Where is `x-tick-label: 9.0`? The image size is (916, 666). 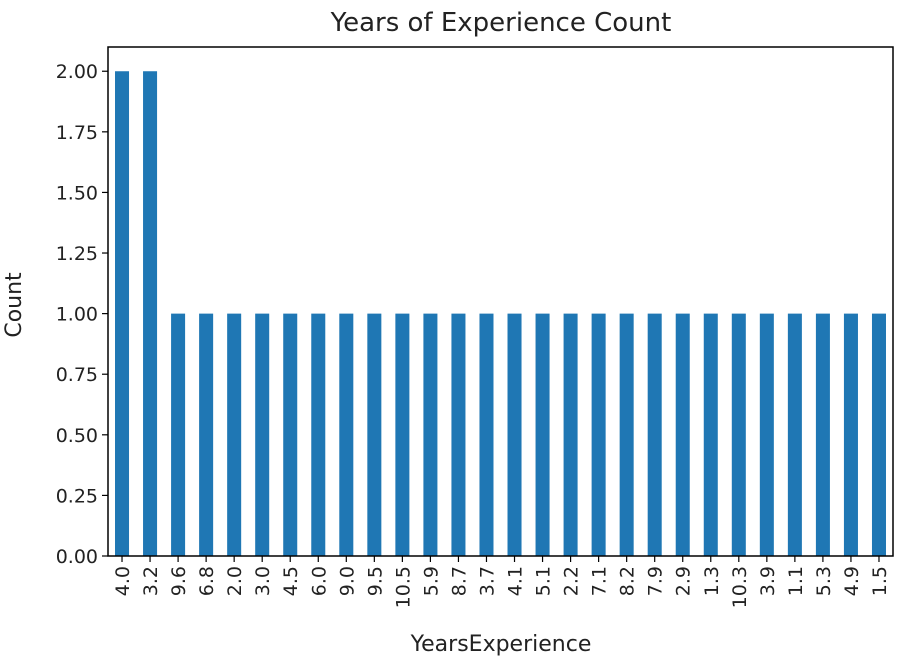 x-tick-label: 9.0 is located at coordinates (347, 581).